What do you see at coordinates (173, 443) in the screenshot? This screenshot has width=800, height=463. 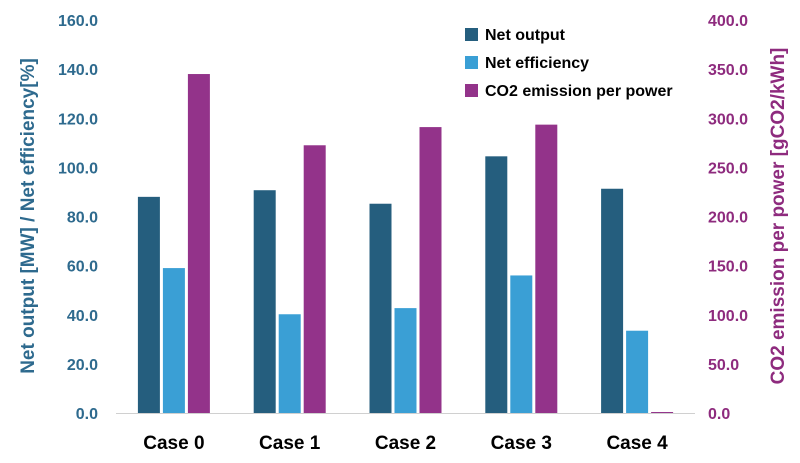 I see `category-label: Case 0` at bounding box center [173, 443].